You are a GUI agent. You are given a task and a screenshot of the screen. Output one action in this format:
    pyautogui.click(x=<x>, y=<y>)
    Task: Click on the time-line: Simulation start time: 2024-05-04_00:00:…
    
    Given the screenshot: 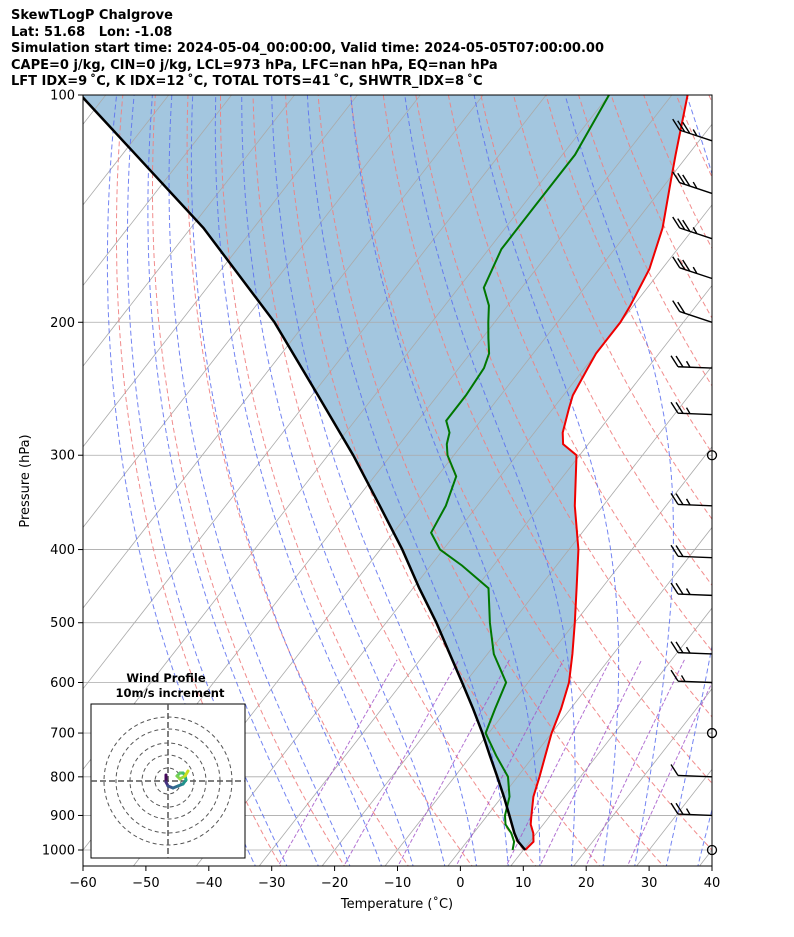 What is the action you would take?
    pyautogui.click(x=307, y=49)
    